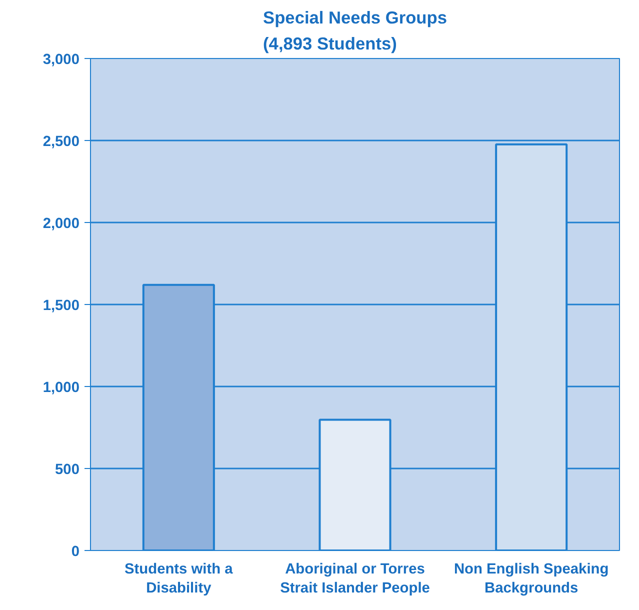  Describe the element at coordinates (61, 388) in the screenshot. I see `y-tick-label: 1,000` at that location.